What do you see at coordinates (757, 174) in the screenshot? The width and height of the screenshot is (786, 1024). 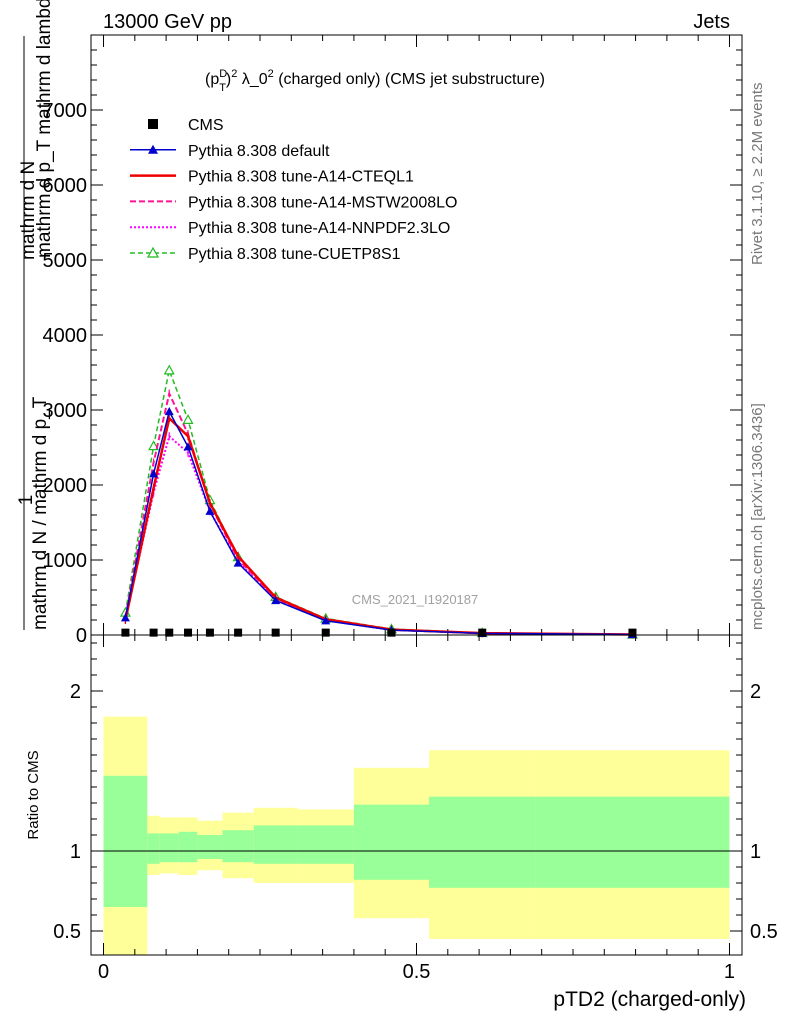 I see `rivet-label: Rivet 3.1.10, ≥ 2.2M events` at bounding box center [757, 174].